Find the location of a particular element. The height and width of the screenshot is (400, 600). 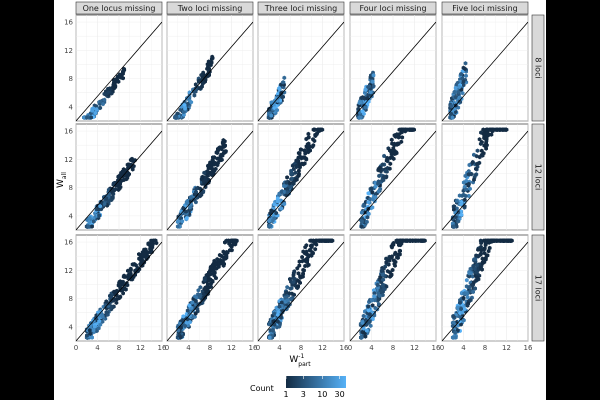

y-tick-label: 16 is located at coordinates (68, 23).